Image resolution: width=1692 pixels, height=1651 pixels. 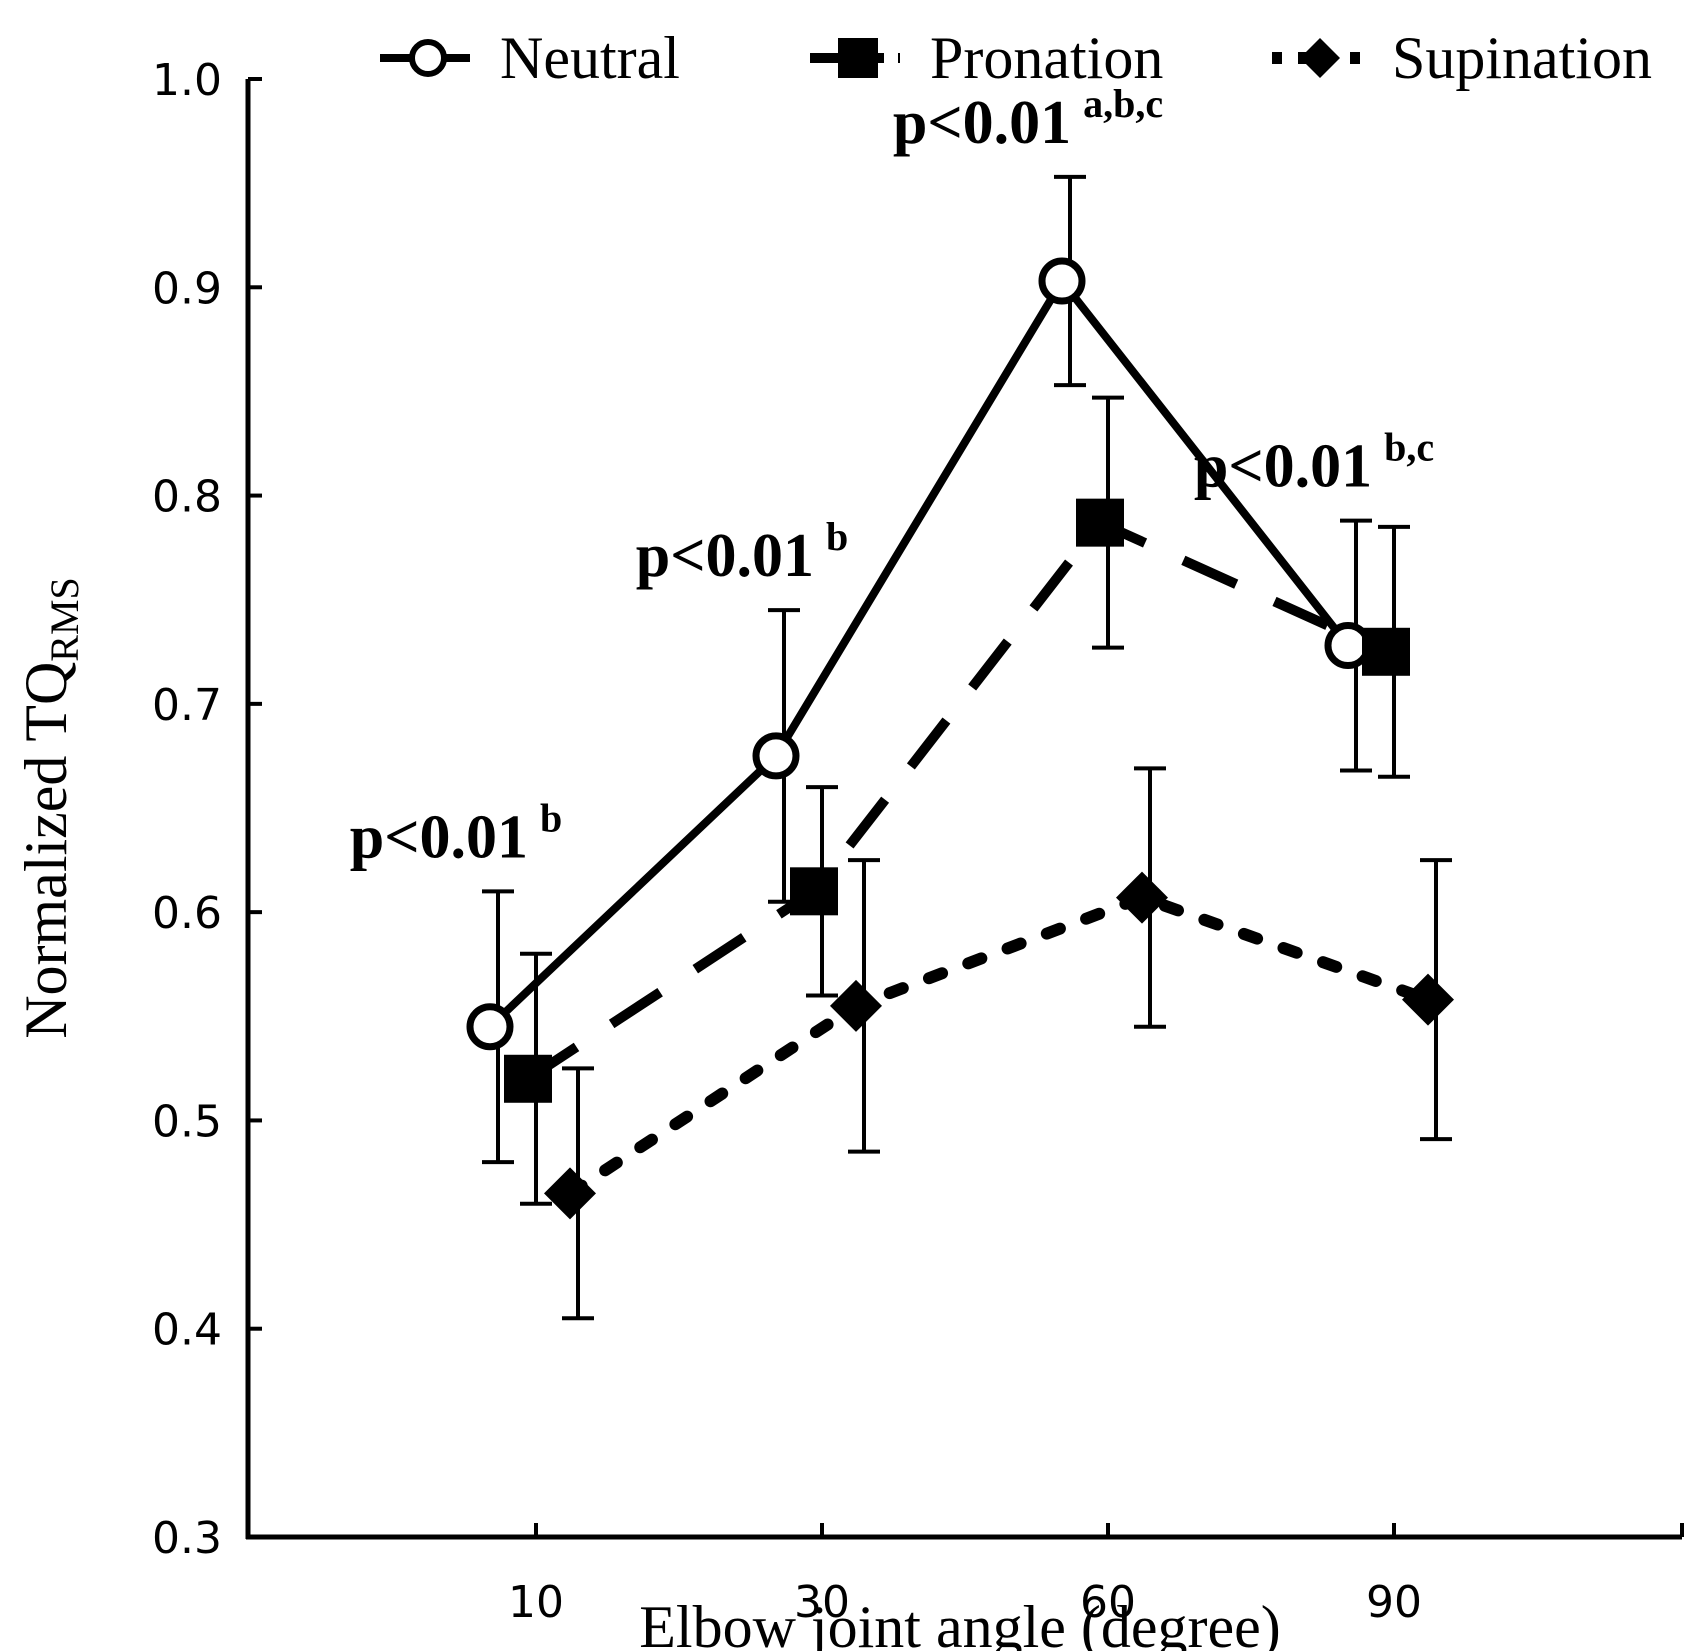 I want to click on y-tick-label: 0.3, so click(x=187, y=1538).